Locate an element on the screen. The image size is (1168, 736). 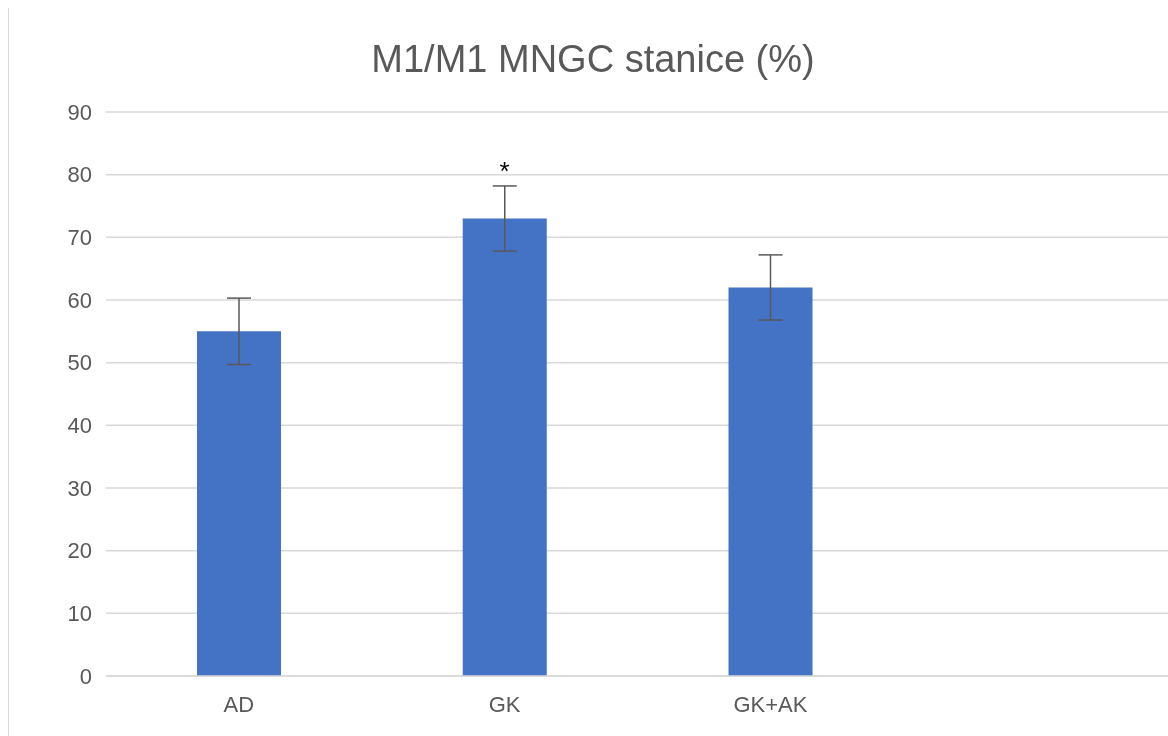
x-tick-label: GK is located at coordinates (504, 704).